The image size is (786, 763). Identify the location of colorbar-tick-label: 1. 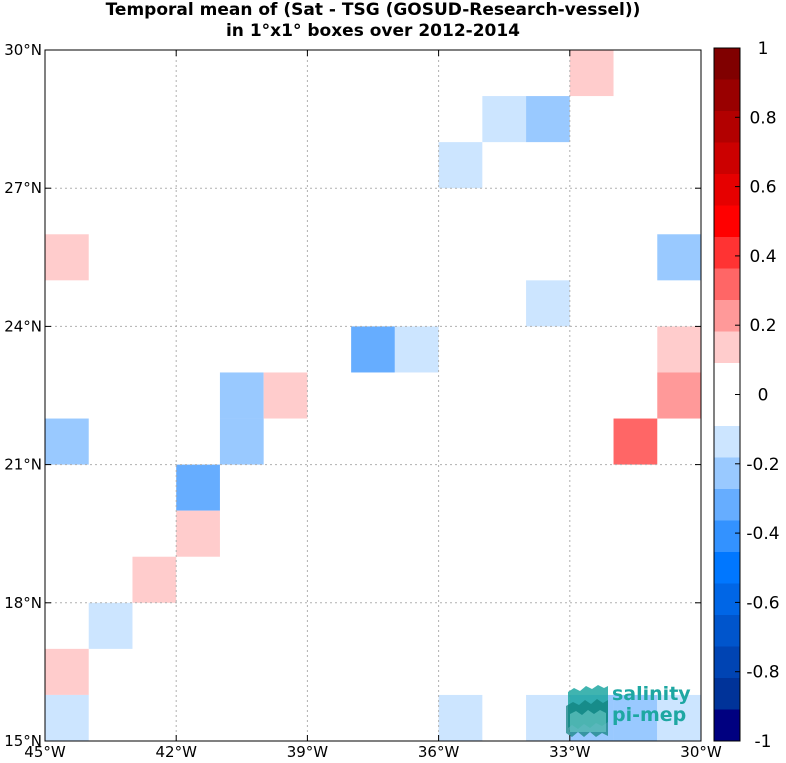
(763, 49).